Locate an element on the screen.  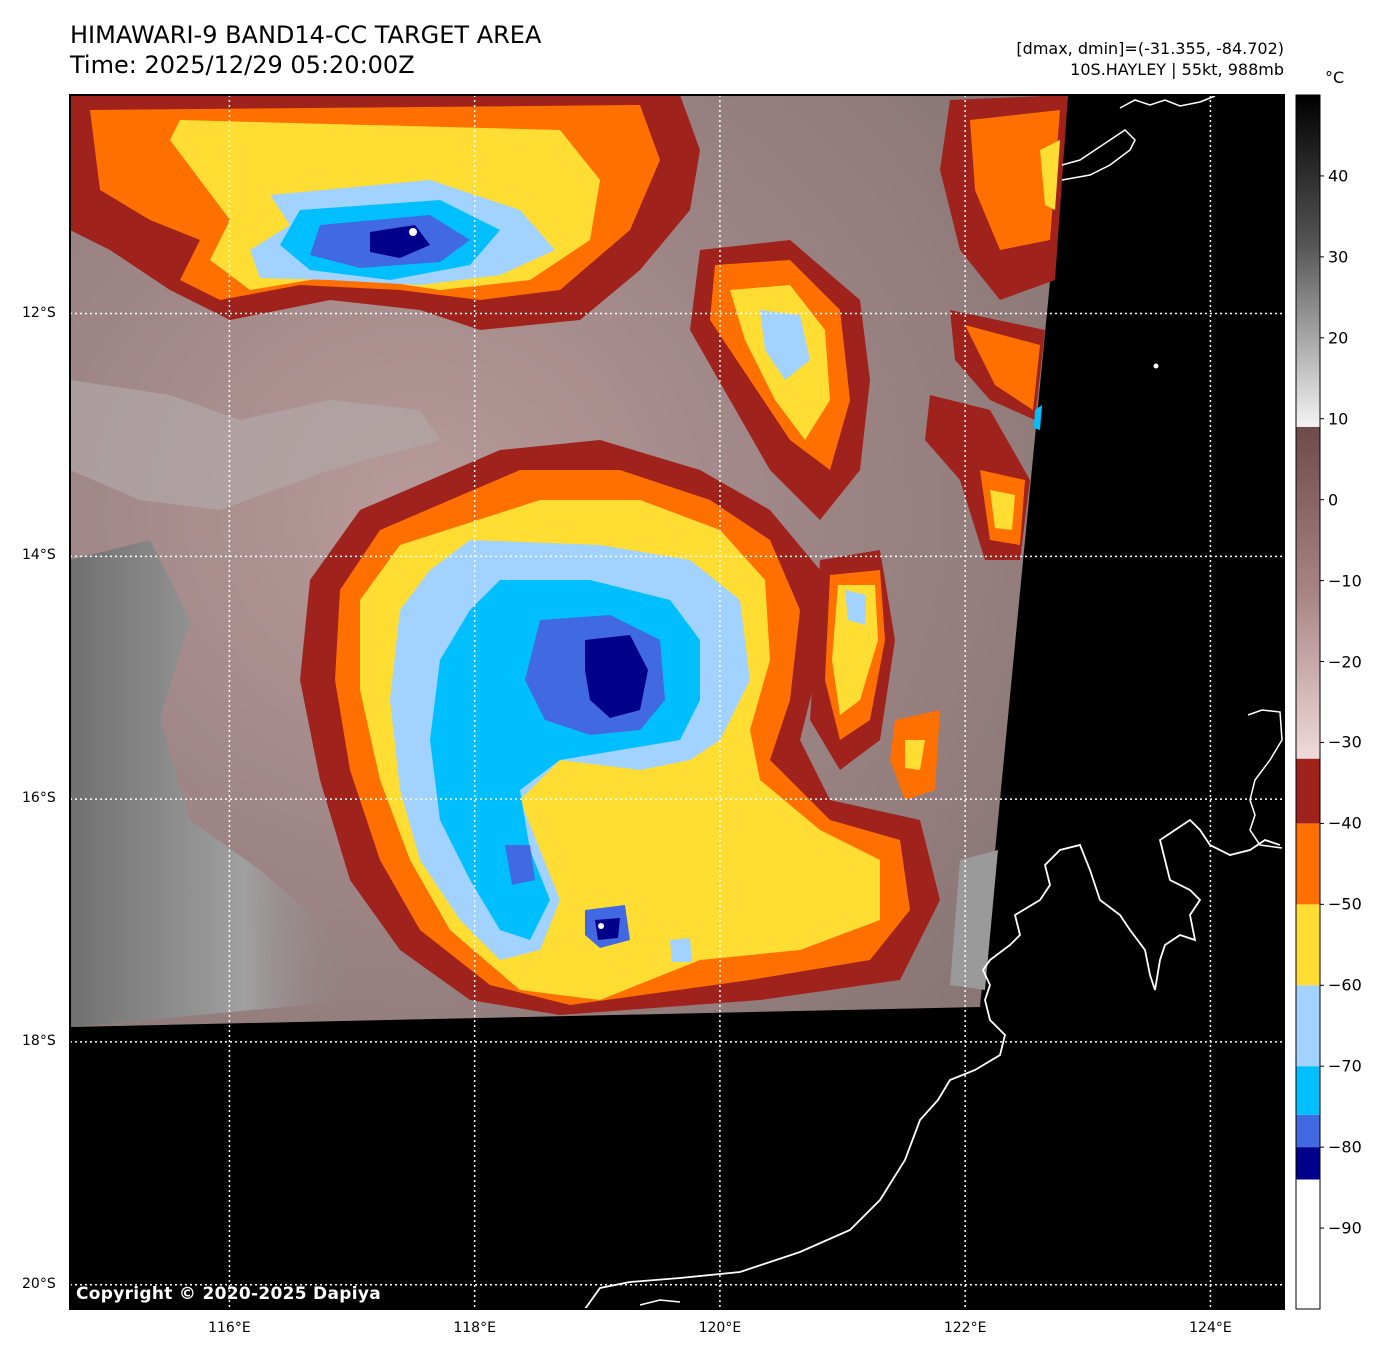
colorbar-label: 20 is located at coordinates (1338, 338).